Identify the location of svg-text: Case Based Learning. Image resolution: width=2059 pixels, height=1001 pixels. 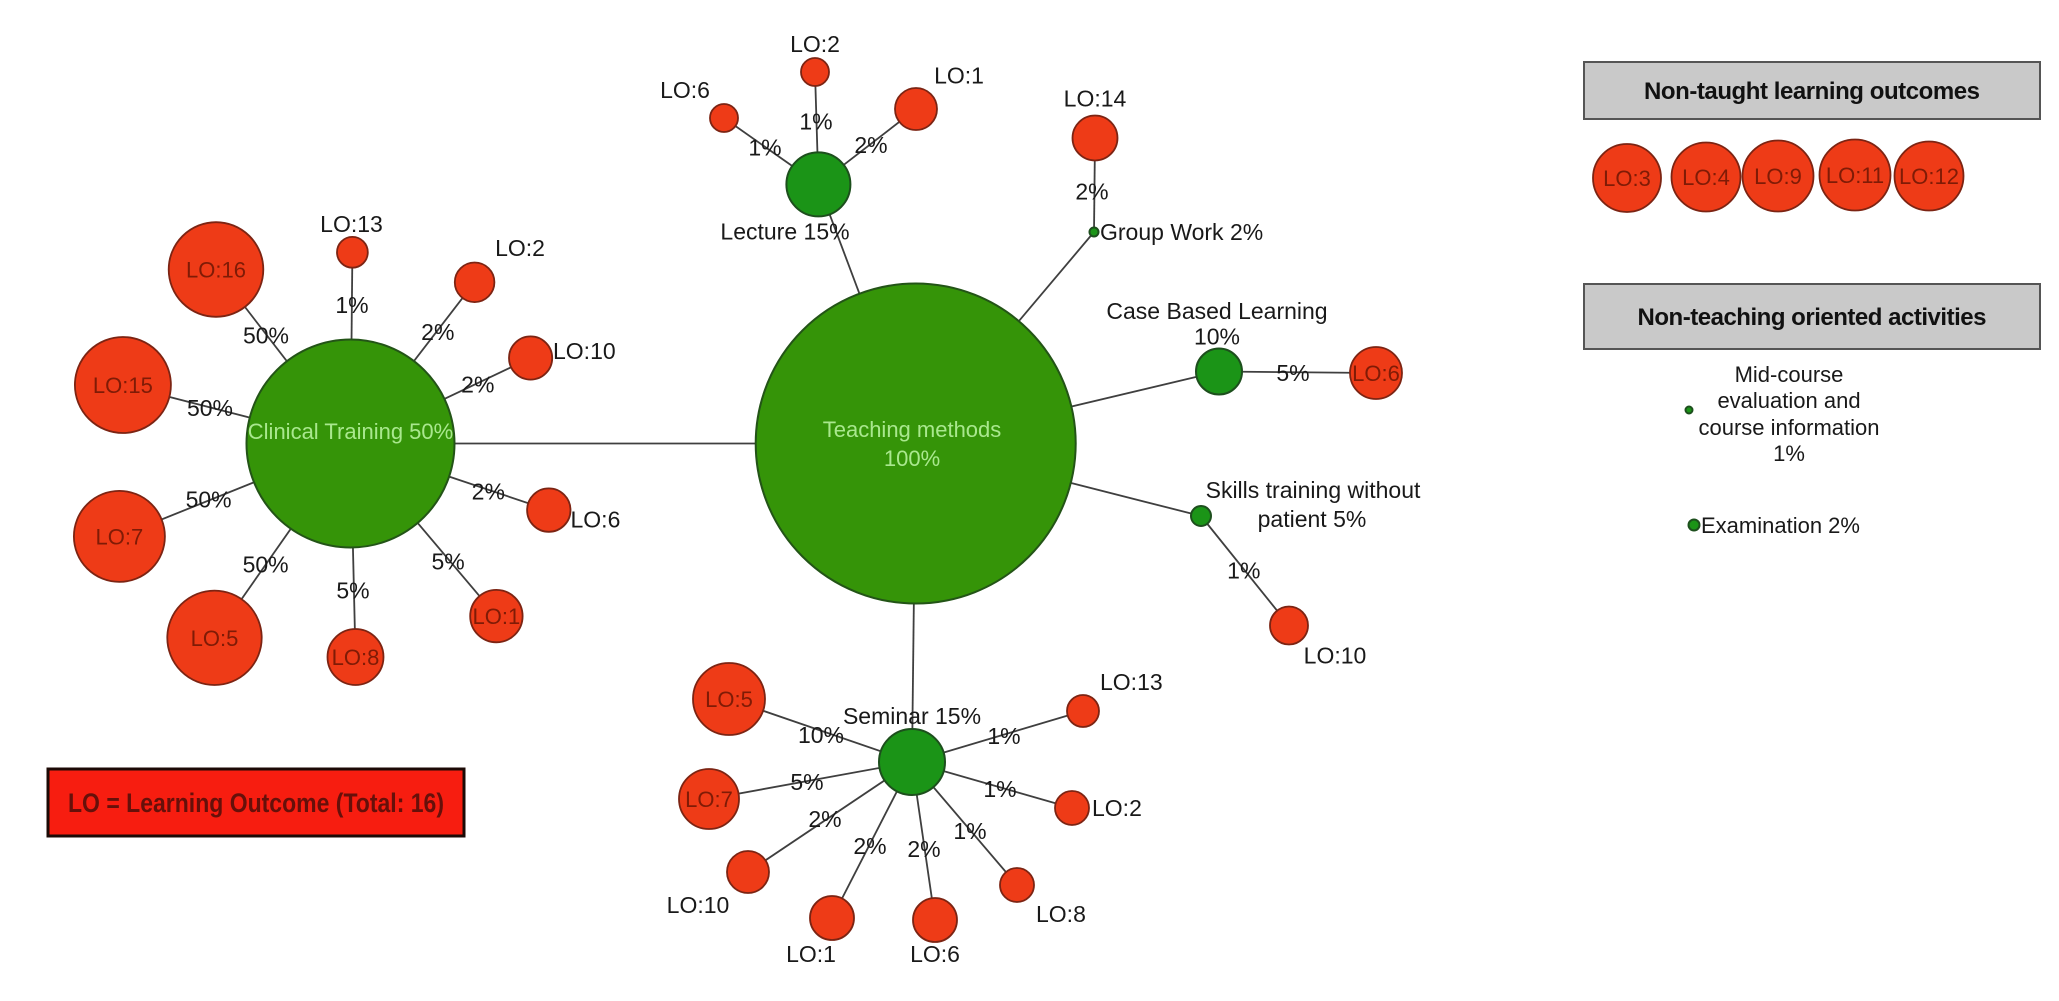
(1216, 311).